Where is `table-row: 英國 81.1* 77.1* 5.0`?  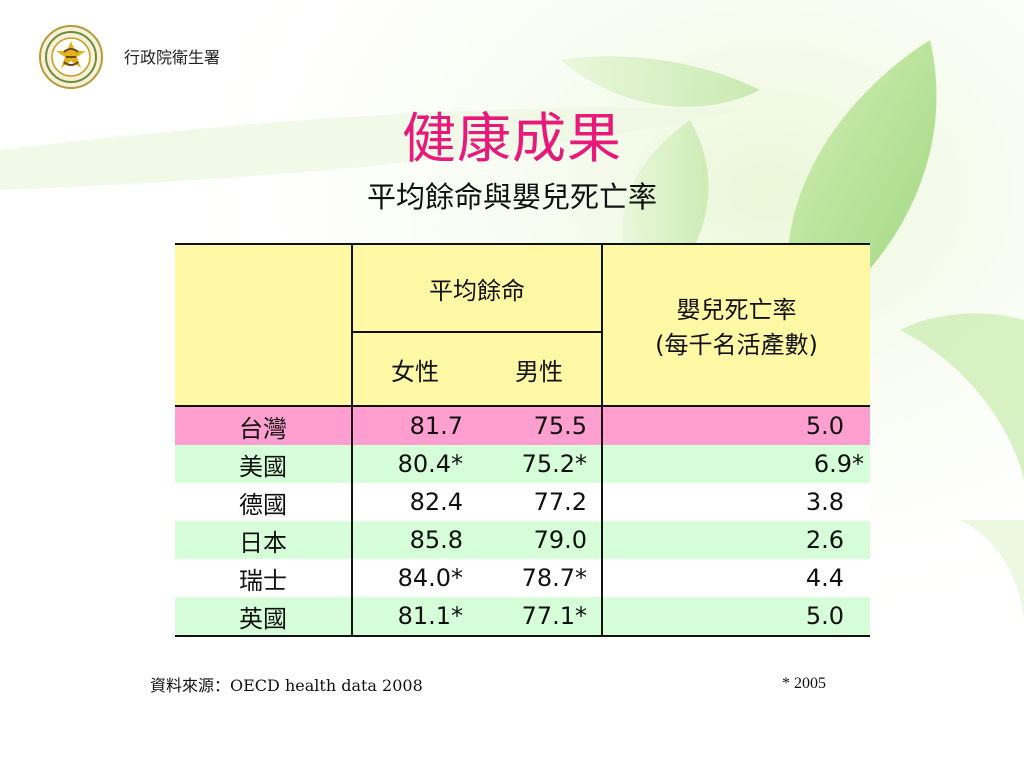
table-row: 英國 81.1* 77.1* 5.0 is located at coordinates (522, 617).